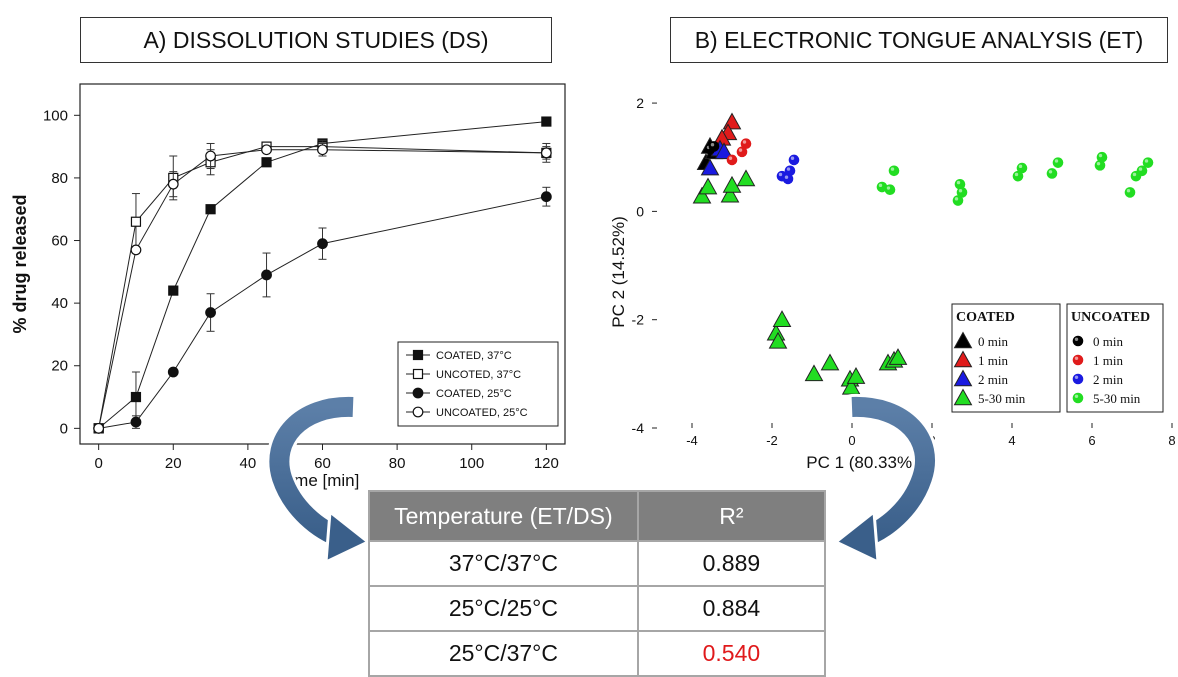 The height and width of the screenshot is (677, 1178). I want to click on y-tick-label: 40, so click(59, 303).